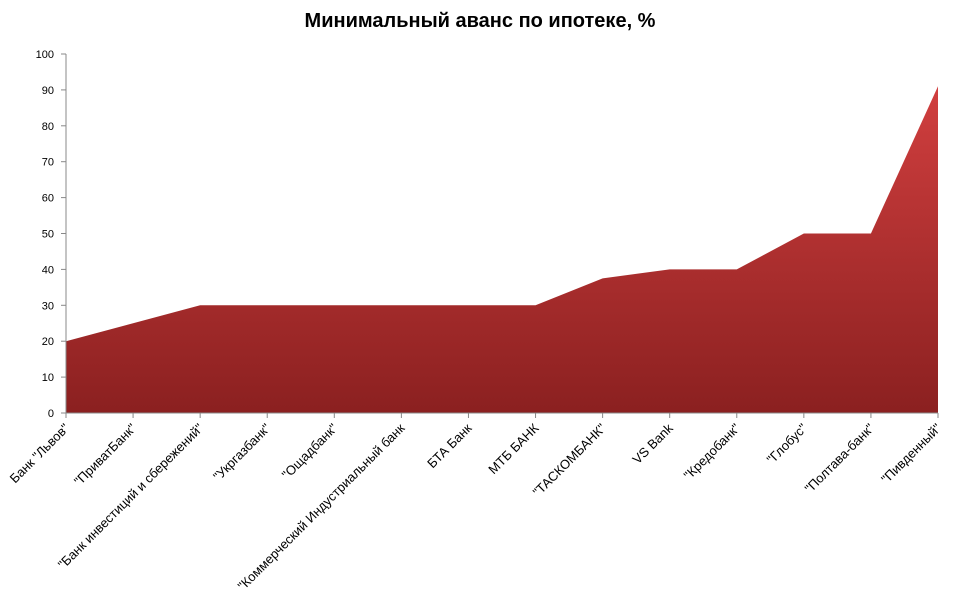 This screenshot has width=960, height=616. Describe the element at coordinates (105, 454) in the screenshot. I see `x-category-label: "ПриватБанк"` at that location.